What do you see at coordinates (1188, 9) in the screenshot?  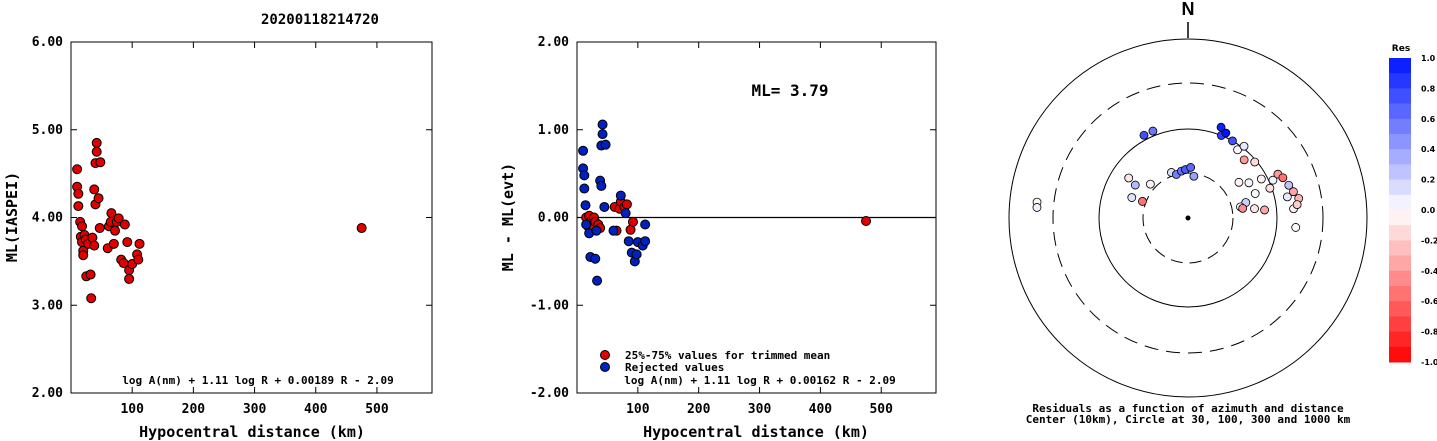 I see `north-label: N` at bounding box center [1188, 9].